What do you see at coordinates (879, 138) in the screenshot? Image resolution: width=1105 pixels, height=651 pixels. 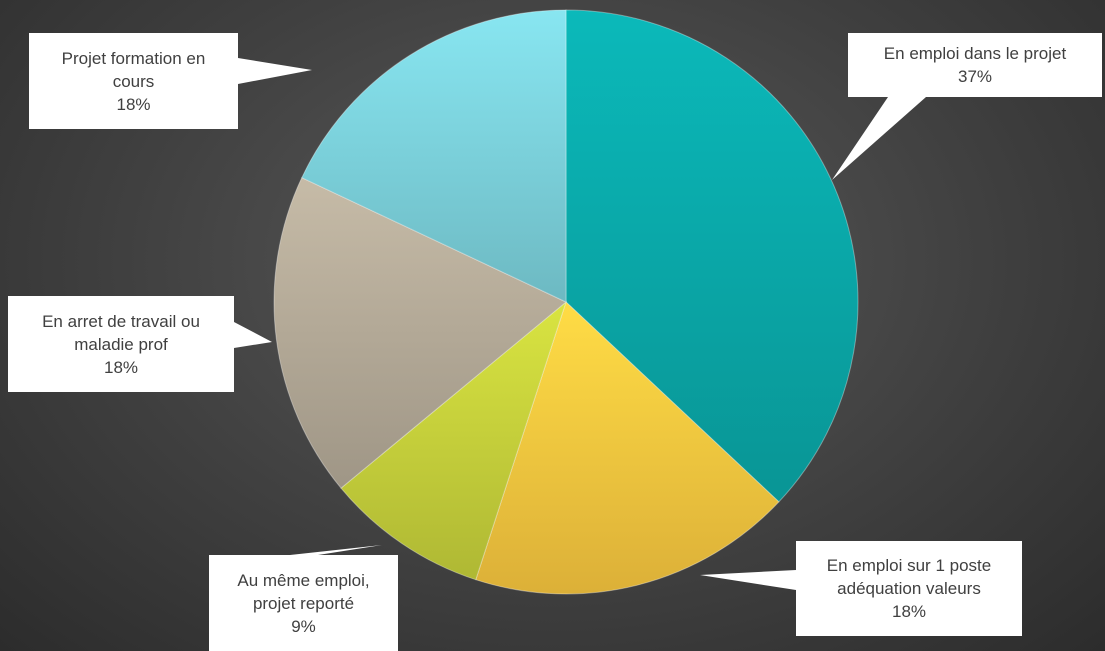 I see `pointer-en-emploi-projet` at bounding box center [879, 138].